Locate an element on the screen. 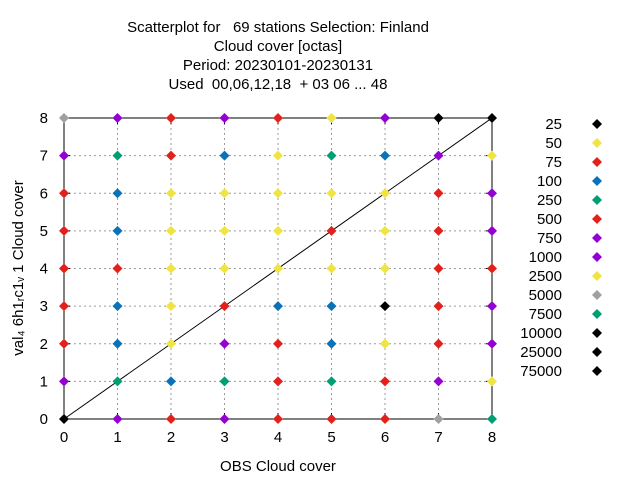  legend-label: 25000 is located at coordinates (541, 352).